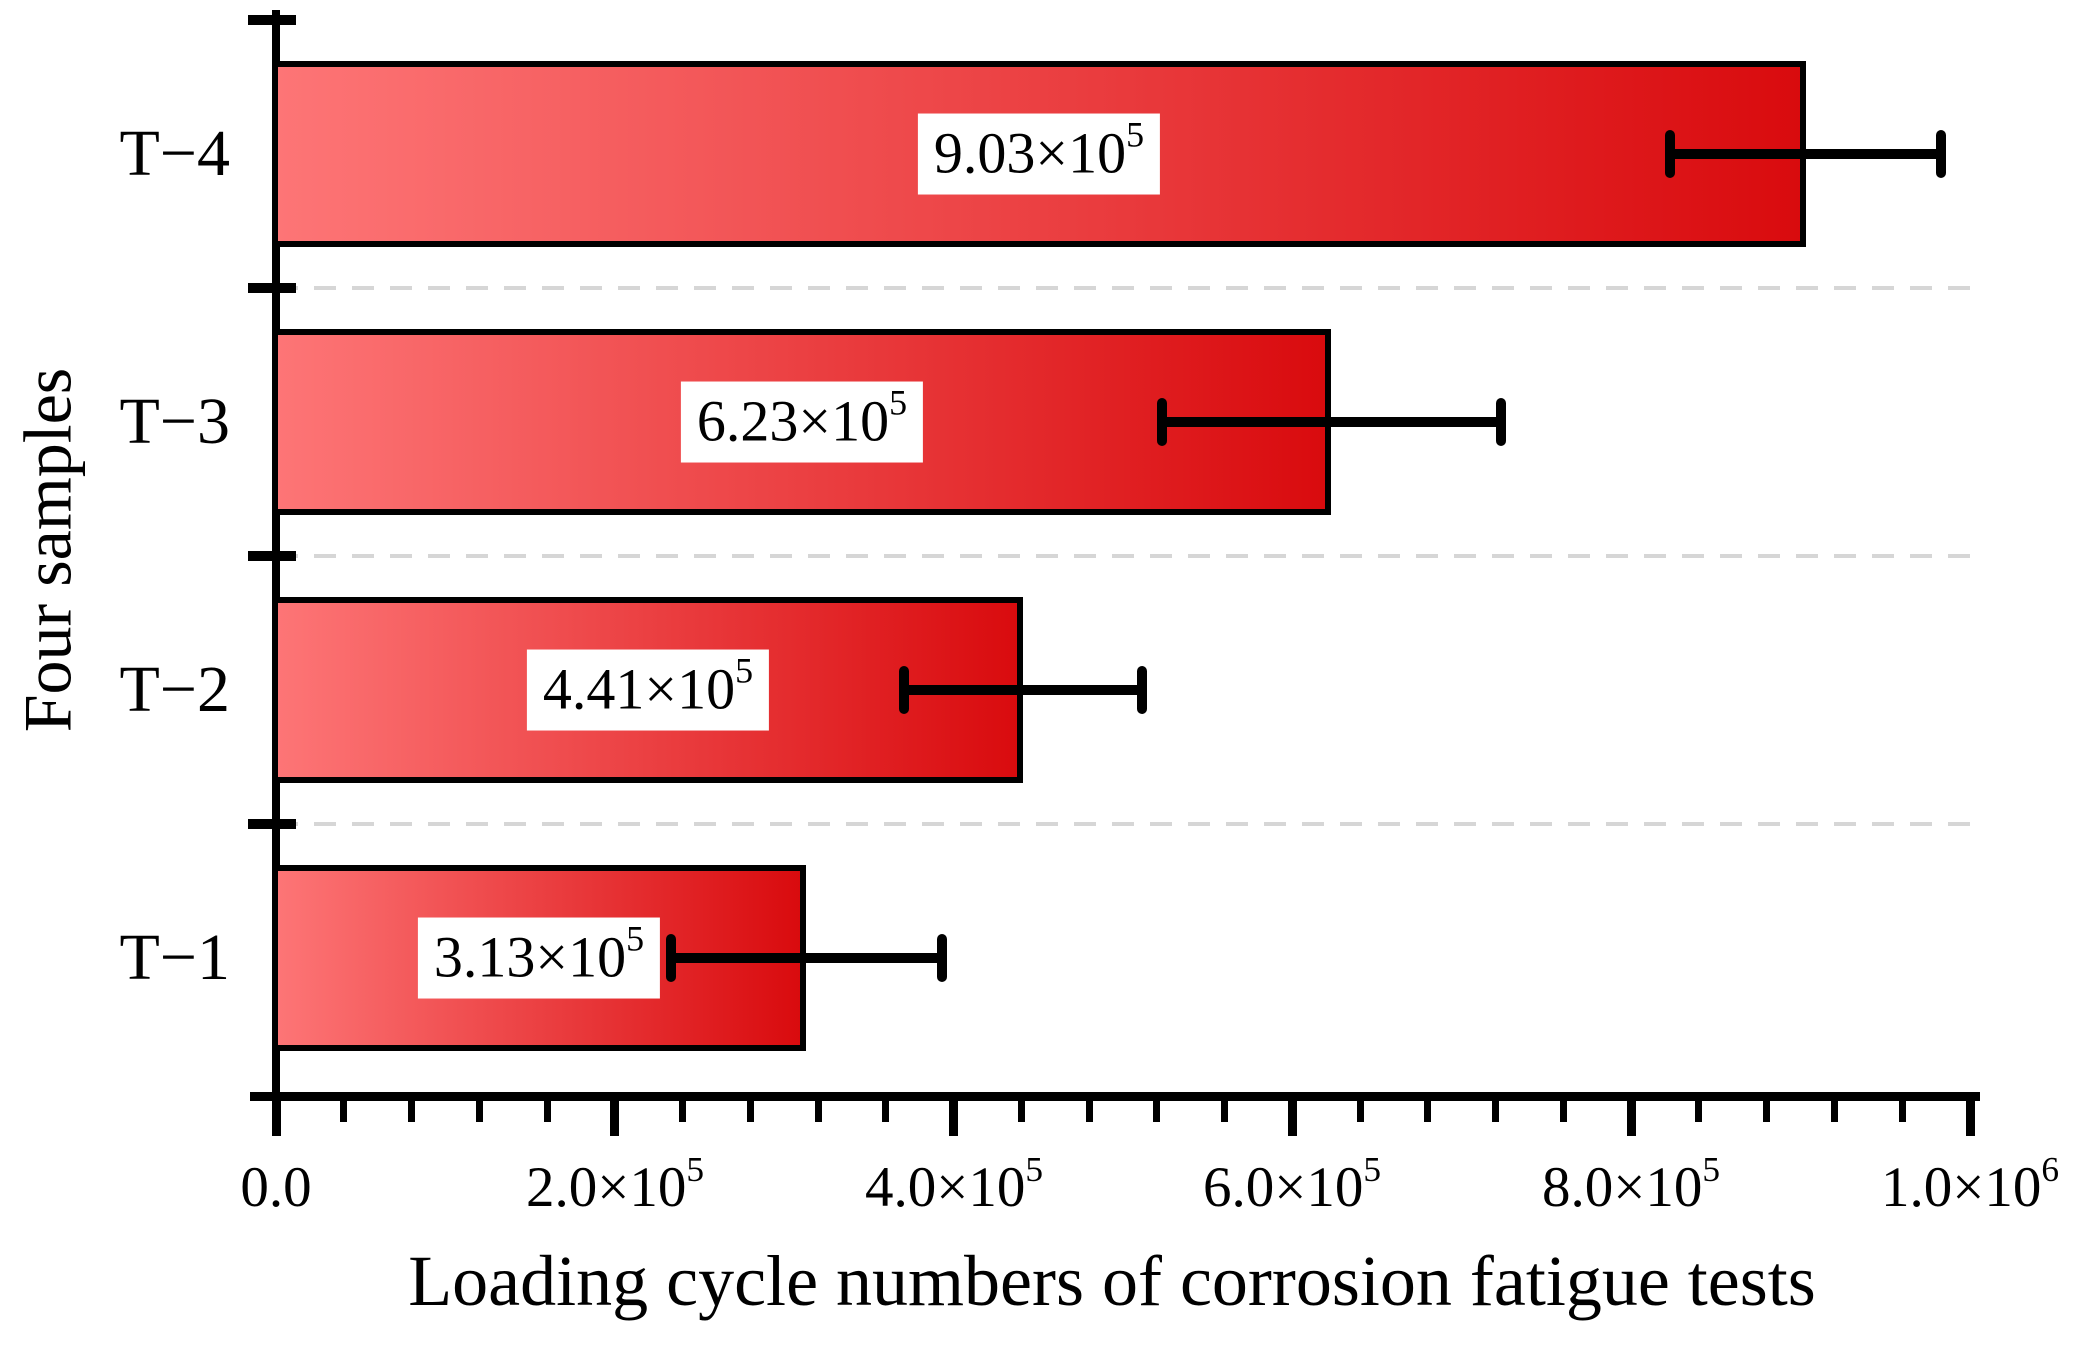  What do you see at coordinates (276, 573) in the screenshot?
I see `y-axis-line` at bounding box center [276, 573].